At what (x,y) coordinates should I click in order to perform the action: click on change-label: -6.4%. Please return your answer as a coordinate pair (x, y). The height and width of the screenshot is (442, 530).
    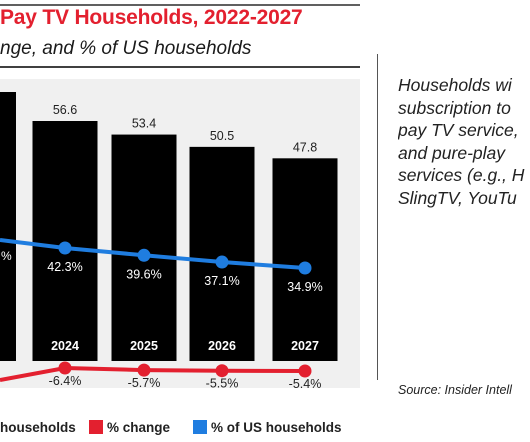
    Looking at the image, I should click on (65, 381).